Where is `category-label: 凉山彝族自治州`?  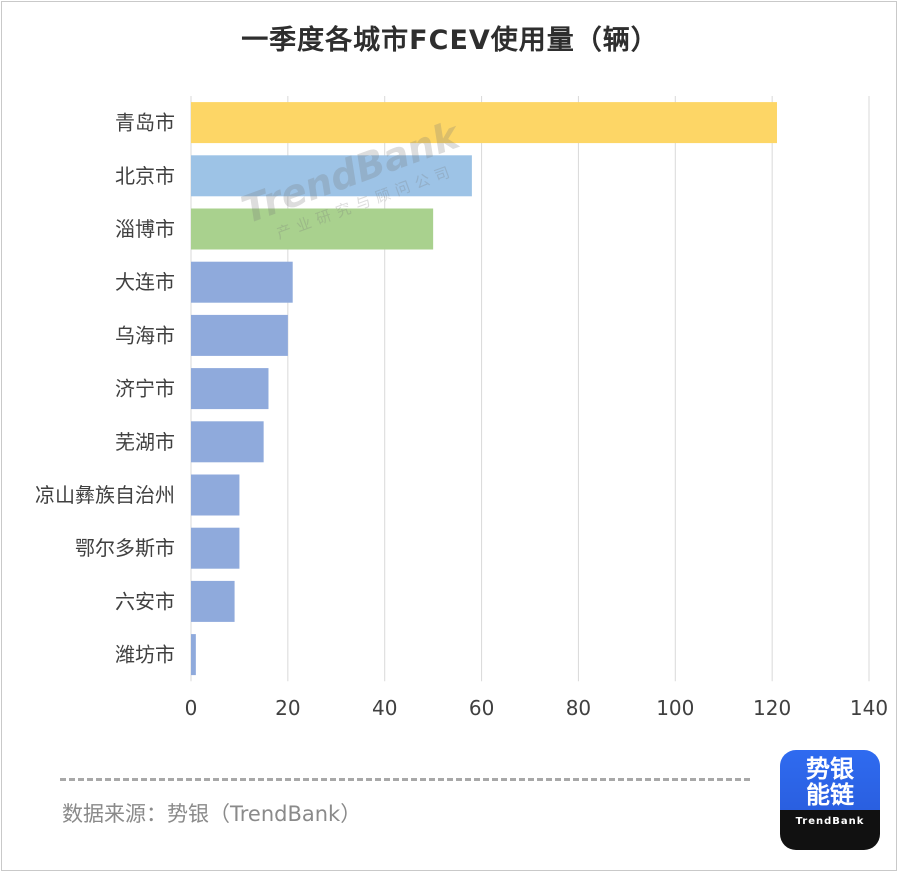
category-label: 凉山彝族自治州 is located at coordinates (105, 495).